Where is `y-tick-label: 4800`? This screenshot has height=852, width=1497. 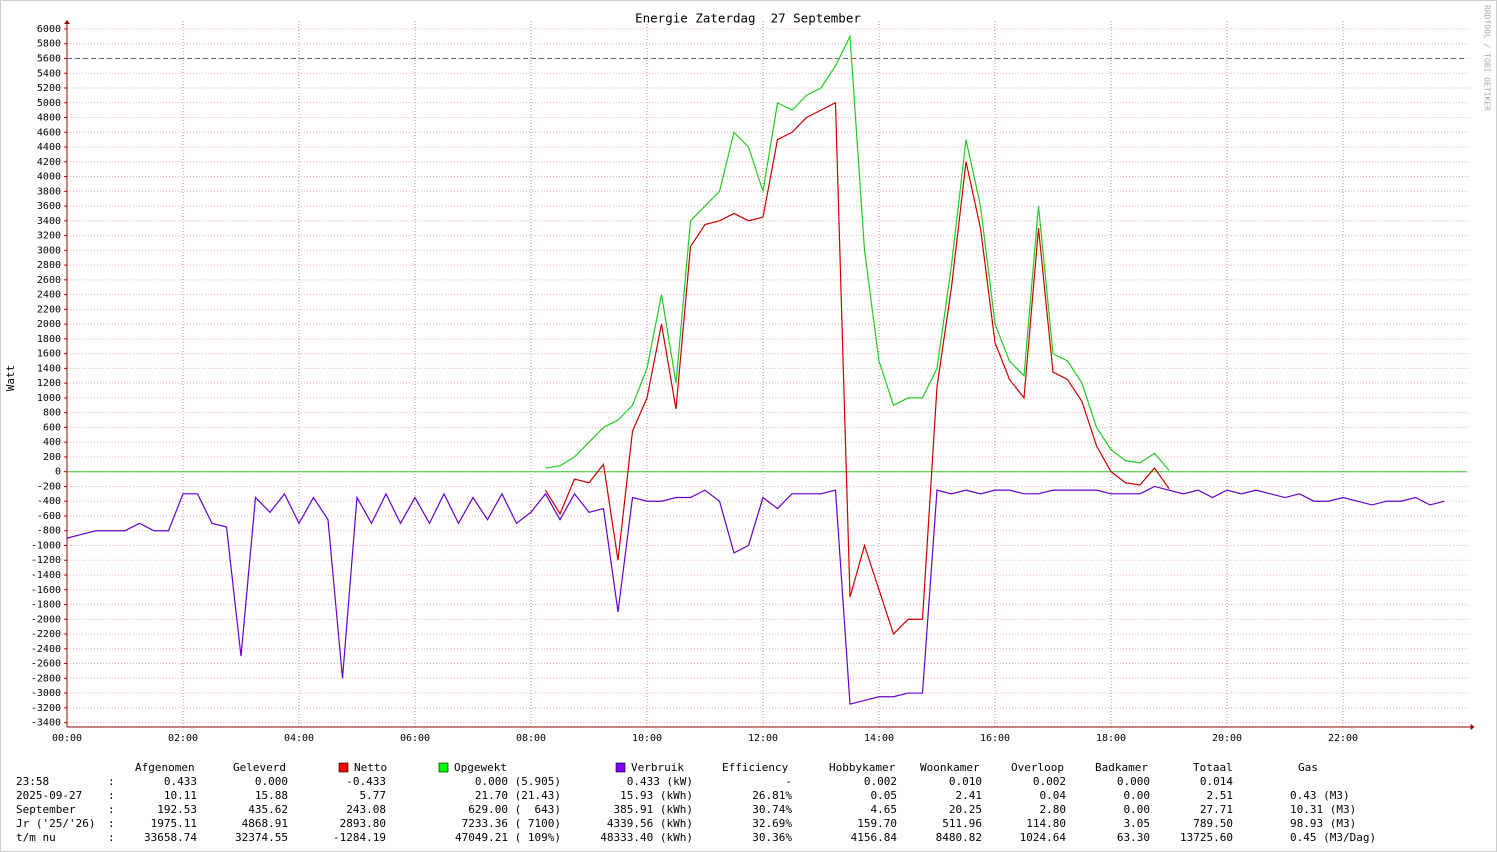 y-tick-label: 4800 is located at coordinates (49, 118).